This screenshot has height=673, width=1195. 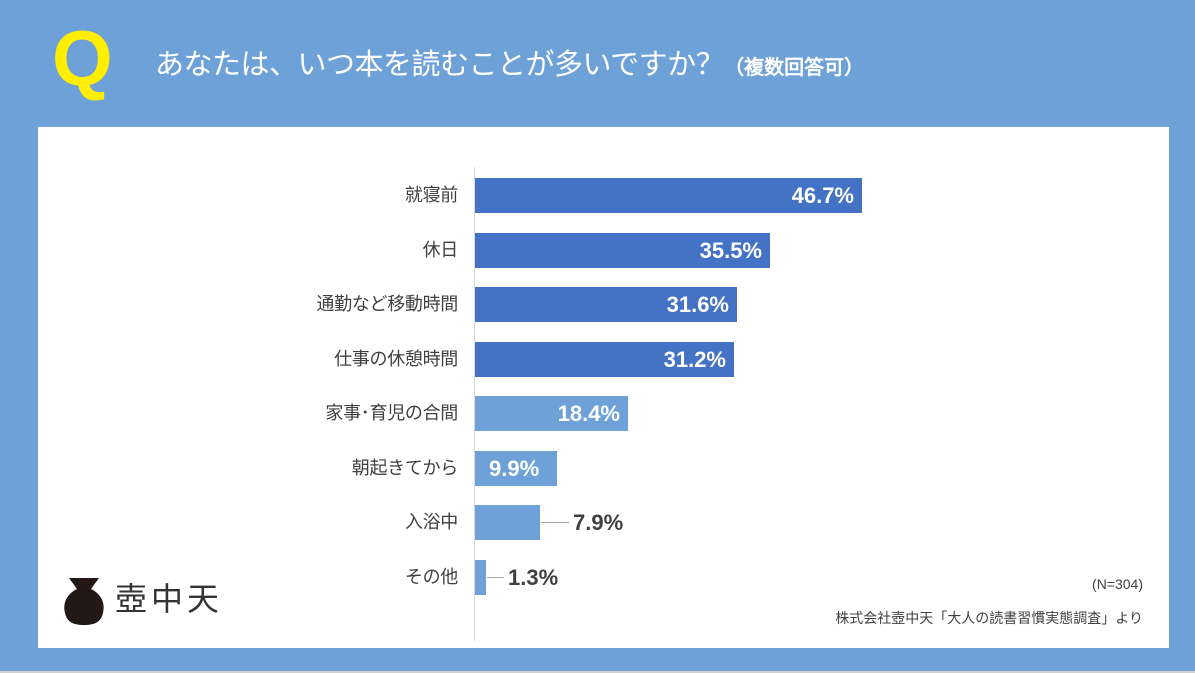 What do you see at coordinates (694, 359) in the screenshot?
I see `value-label: 31.2%` at bounding box center [694, 359].